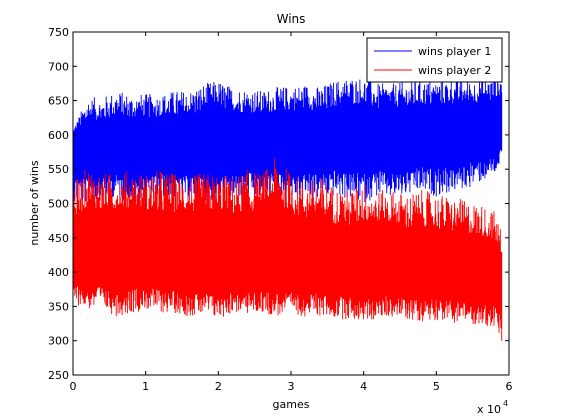 The height and width of the screenshot is (420, 561). Describe the element at coordinates (505, 403) in the screenshot. I see `x-exponent-power: 4` at that location.